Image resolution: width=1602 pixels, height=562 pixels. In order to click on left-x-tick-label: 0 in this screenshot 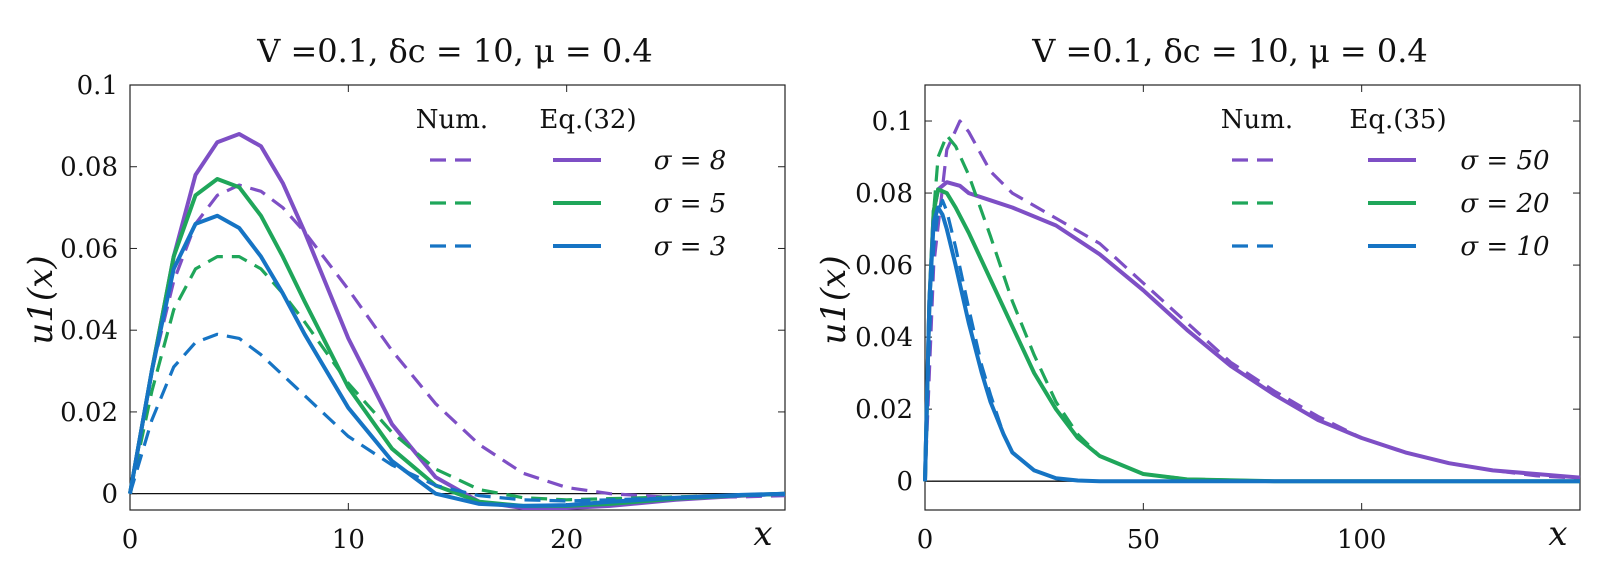, I will do `click(130, 540)`.